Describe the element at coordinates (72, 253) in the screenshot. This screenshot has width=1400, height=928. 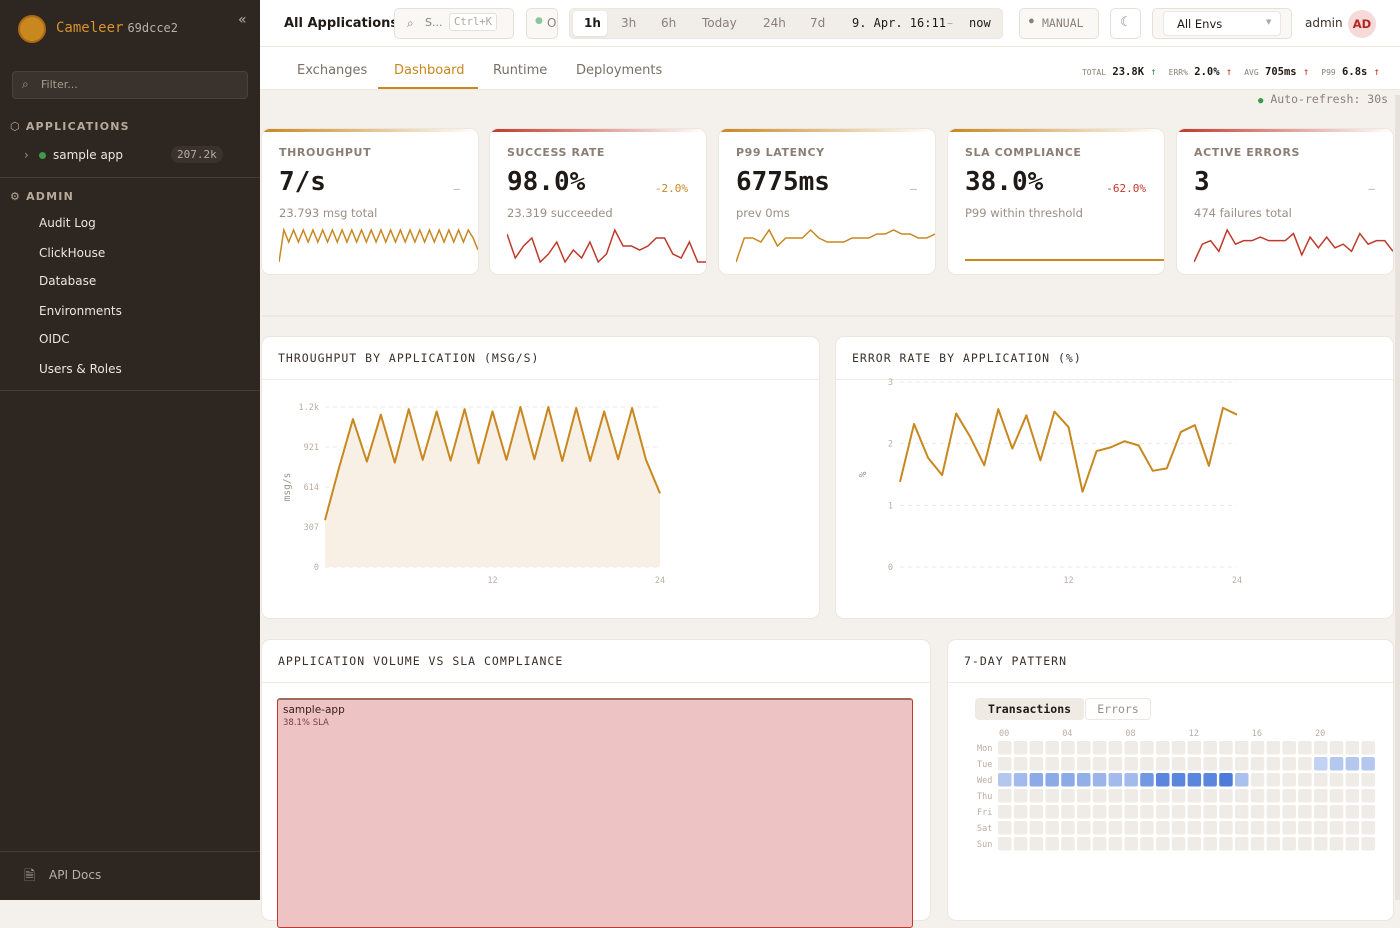
I see `sidebar-item-clickhouse: ClickHouse` at that location.